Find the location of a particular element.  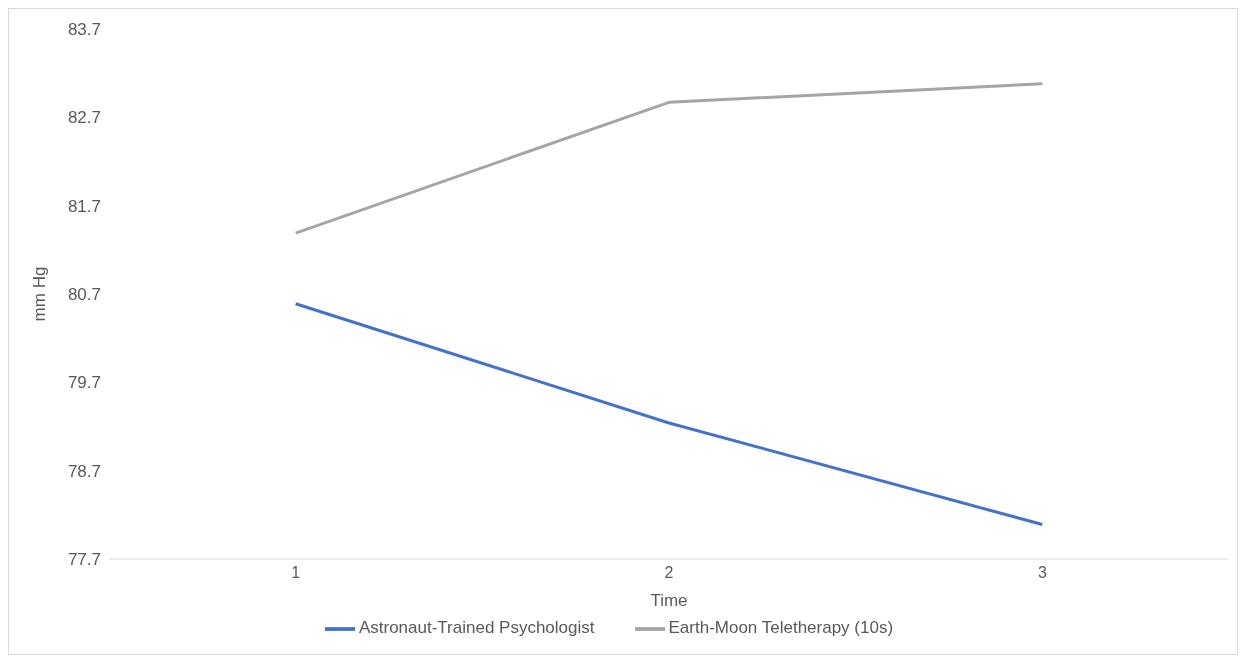

x-tick-label: 3 is located at coordinates (1042, 573).